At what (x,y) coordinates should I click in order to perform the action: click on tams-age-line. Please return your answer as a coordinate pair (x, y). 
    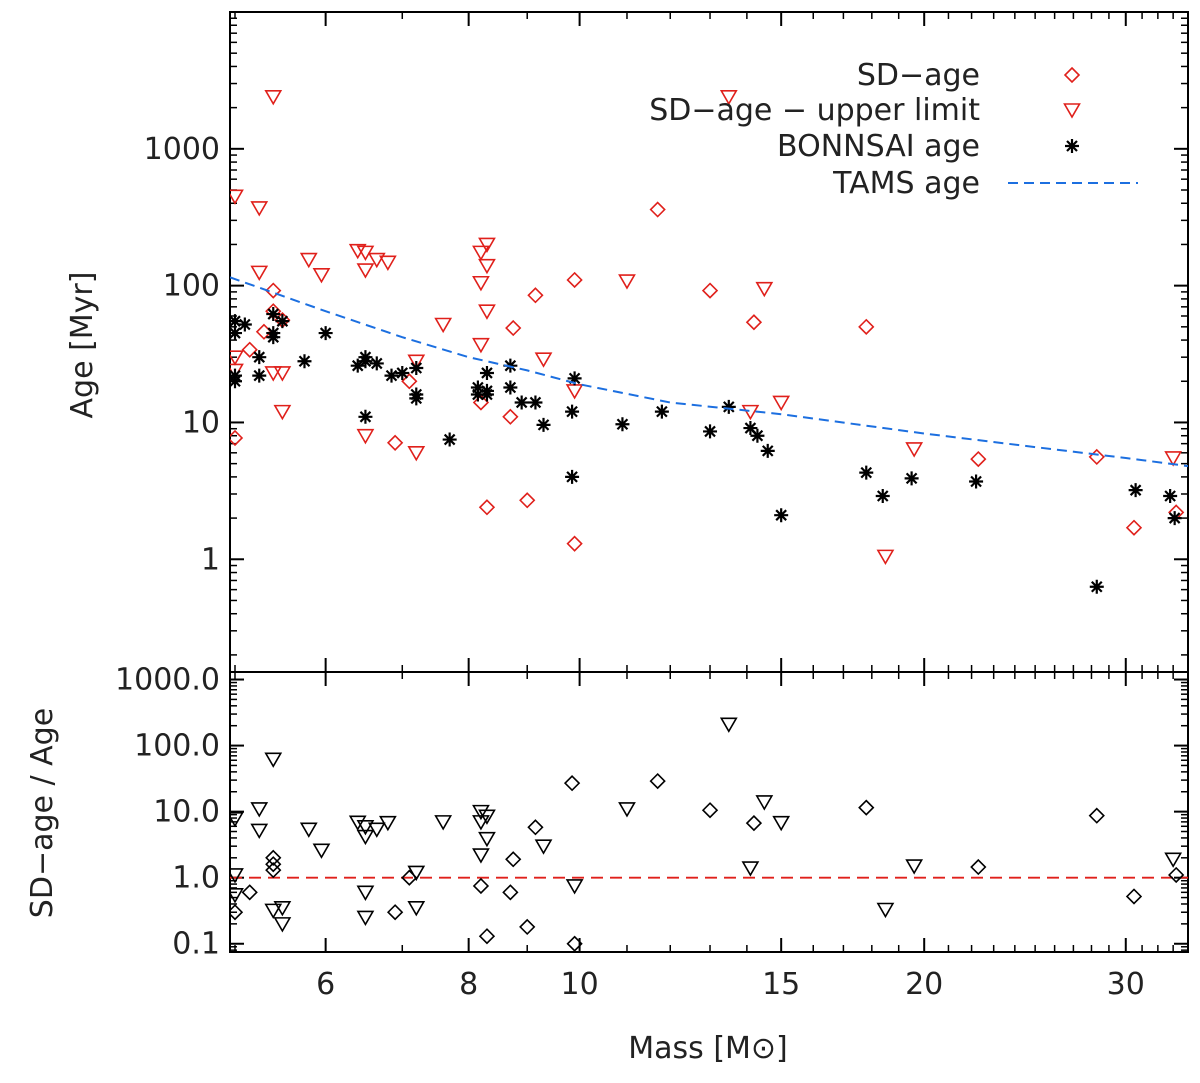
    Looking at the image, I should click on (709, 372).